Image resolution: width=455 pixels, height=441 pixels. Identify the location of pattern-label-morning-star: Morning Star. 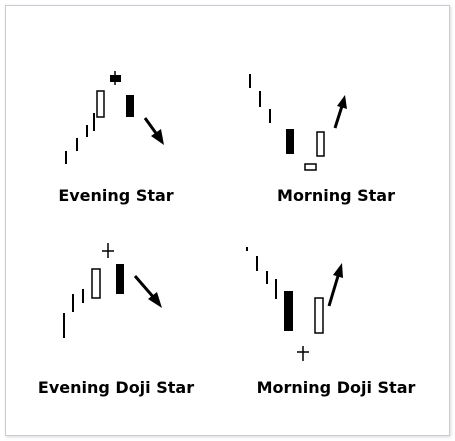
(336, 195).